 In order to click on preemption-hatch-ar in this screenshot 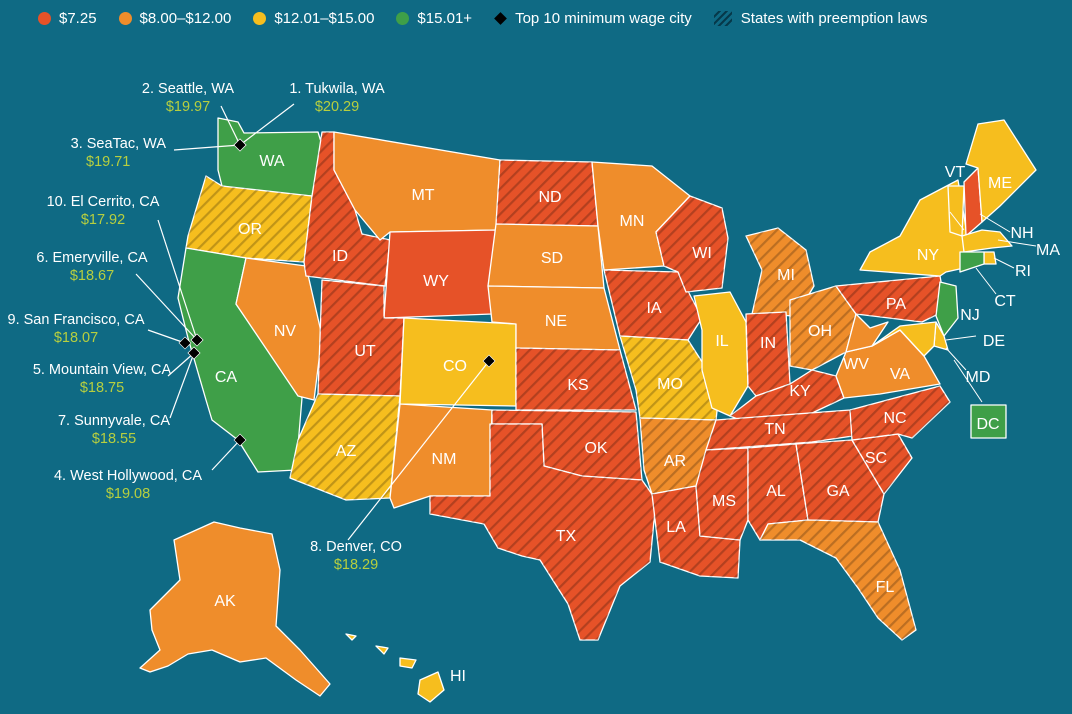, I will do `click(678, 456)`.